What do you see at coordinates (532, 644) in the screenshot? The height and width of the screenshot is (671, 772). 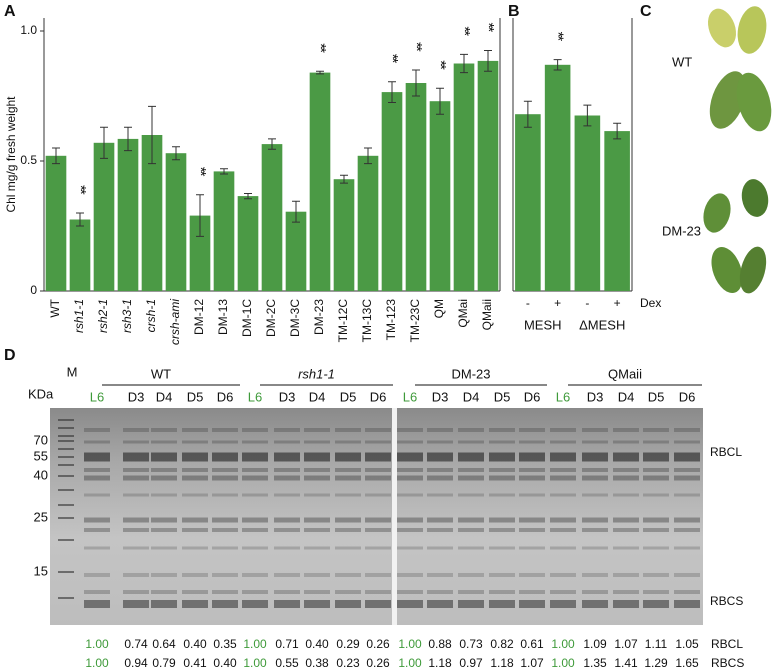 I see `rbcl-value: 0.61` at bounding box center [532, 644].